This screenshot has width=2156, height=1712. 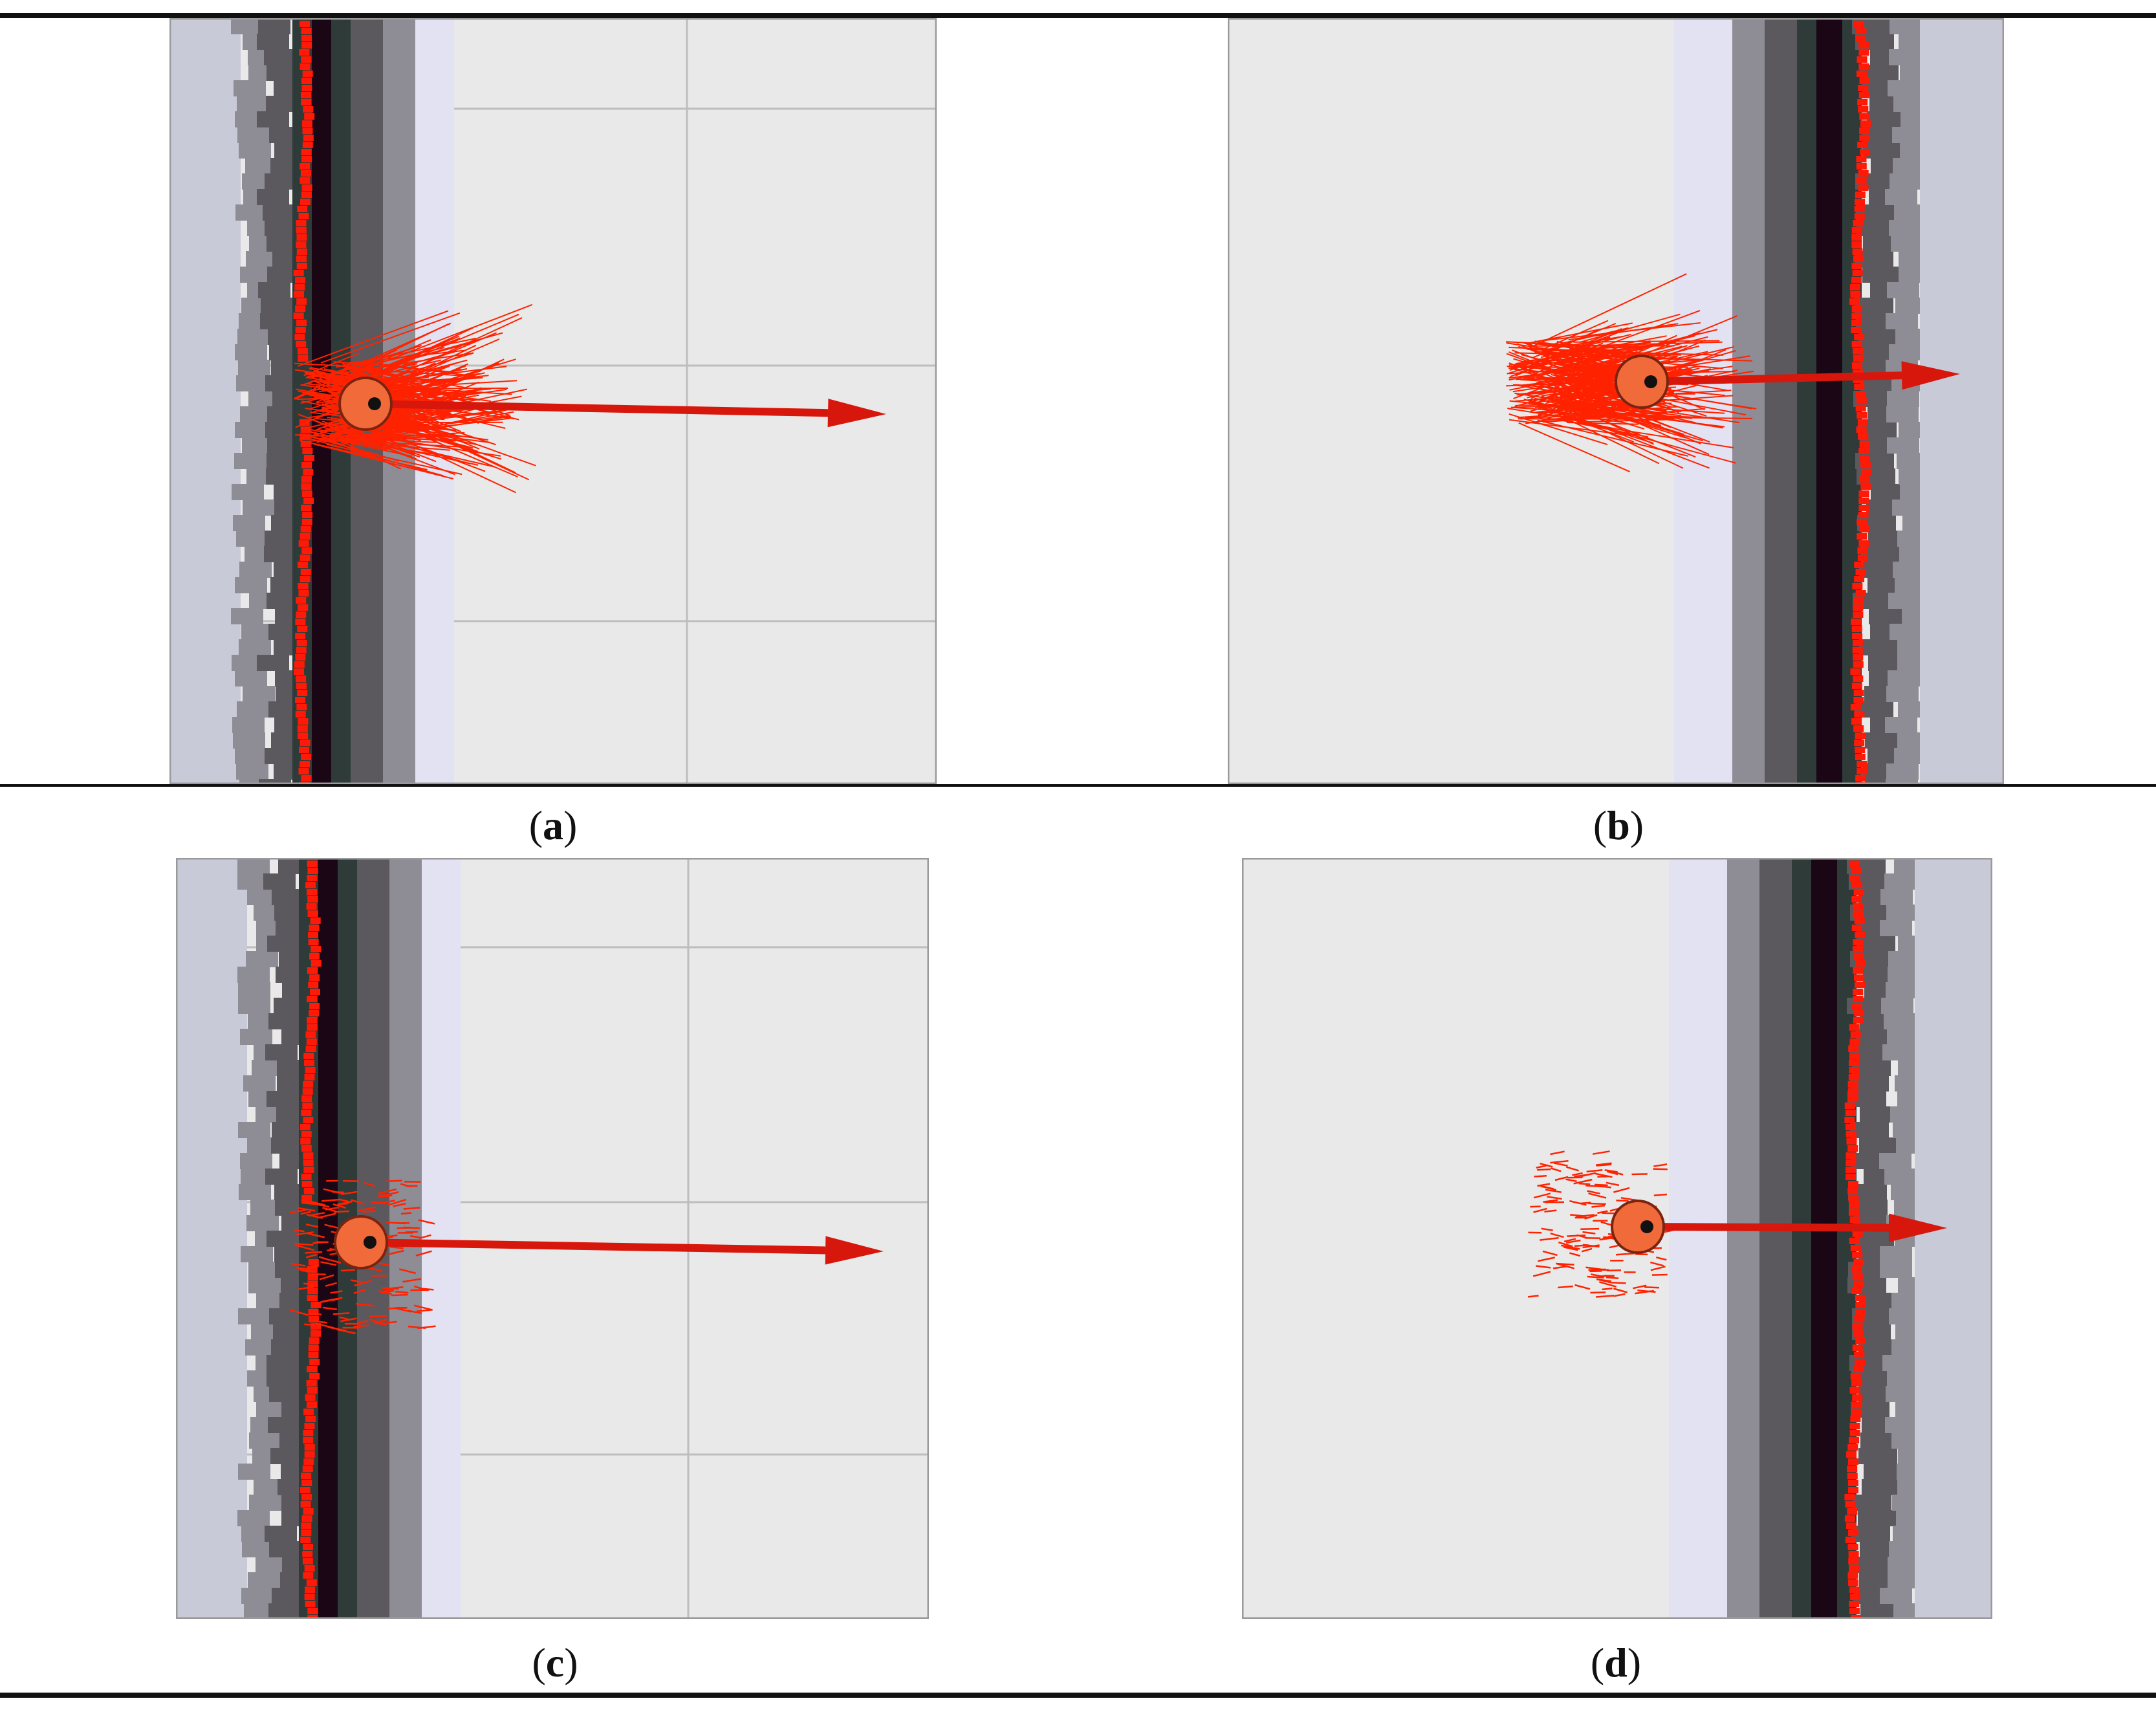 What do you see at coordinates (1616, 1662) in the screenshot?
I see `caption-d: (d)` at bounding box center [1616, 1662].